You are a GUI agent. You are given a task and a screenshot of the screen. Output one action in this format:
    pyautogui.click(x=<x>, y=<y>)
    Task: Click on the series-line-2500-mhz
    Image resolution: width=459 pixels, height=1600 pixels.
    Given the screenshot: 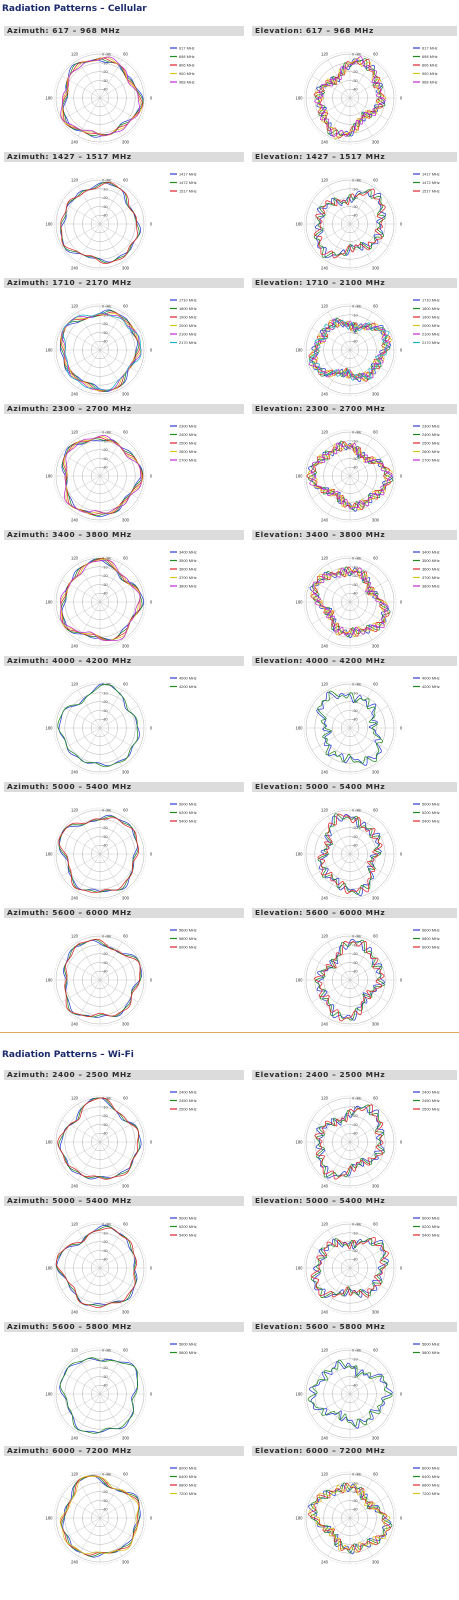 What is the action you would take?
    pyautogui.click(x=349, y=1142)
    